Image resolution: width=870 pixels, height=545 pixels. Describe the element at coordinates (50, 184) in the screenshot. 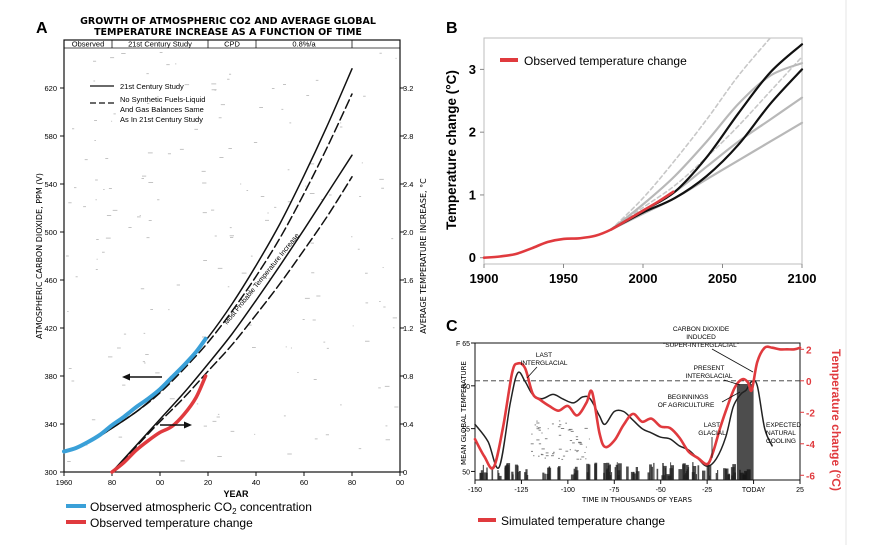

I see `y-tick-label: 540` at that location.